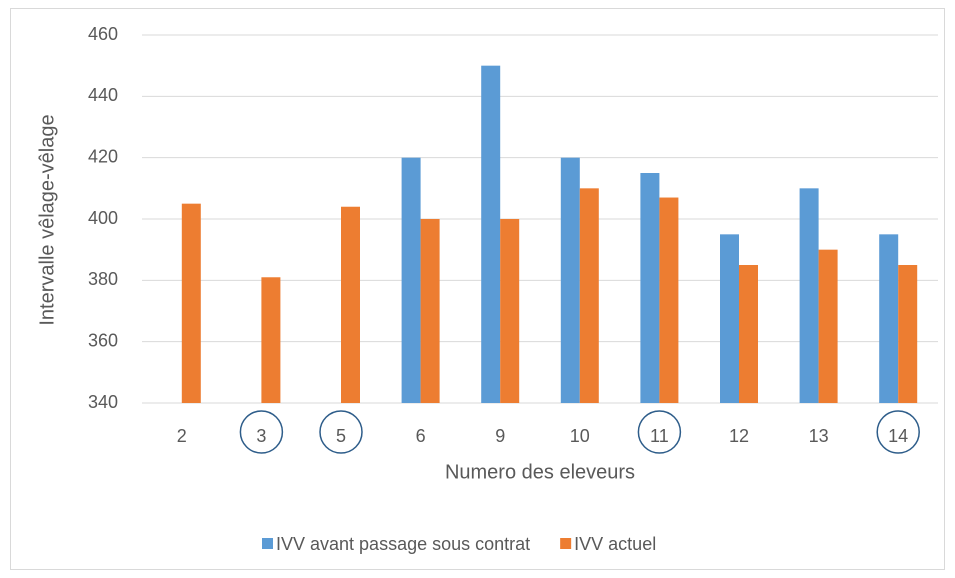  What do you see at coordinates (103, 340) in the screenshot?
I see `y-tick-label: 360` at bounding box center [103, 340].